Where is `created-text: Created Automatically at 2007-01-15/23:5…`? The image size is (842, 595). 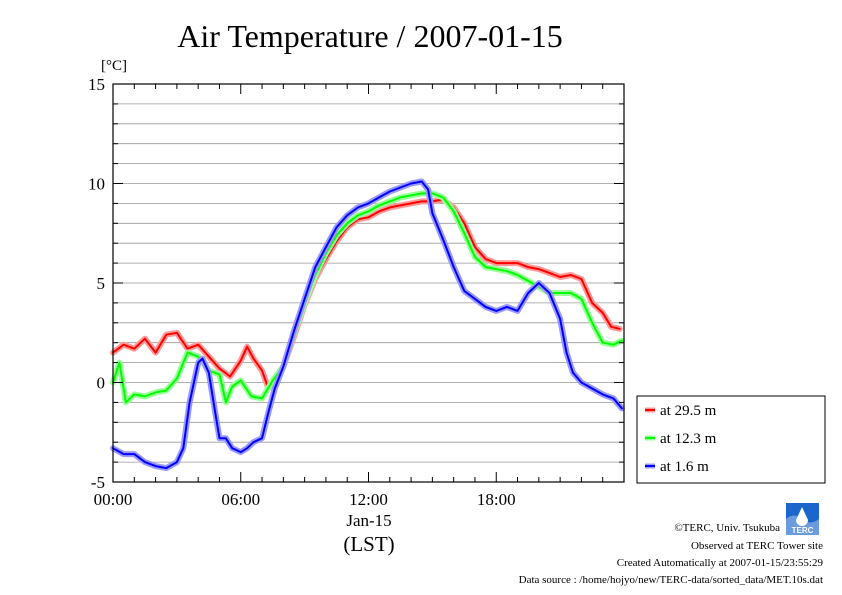
created-text: Created Automatically at 2007-01-15/23:5… is located at coordinates (720, 563).